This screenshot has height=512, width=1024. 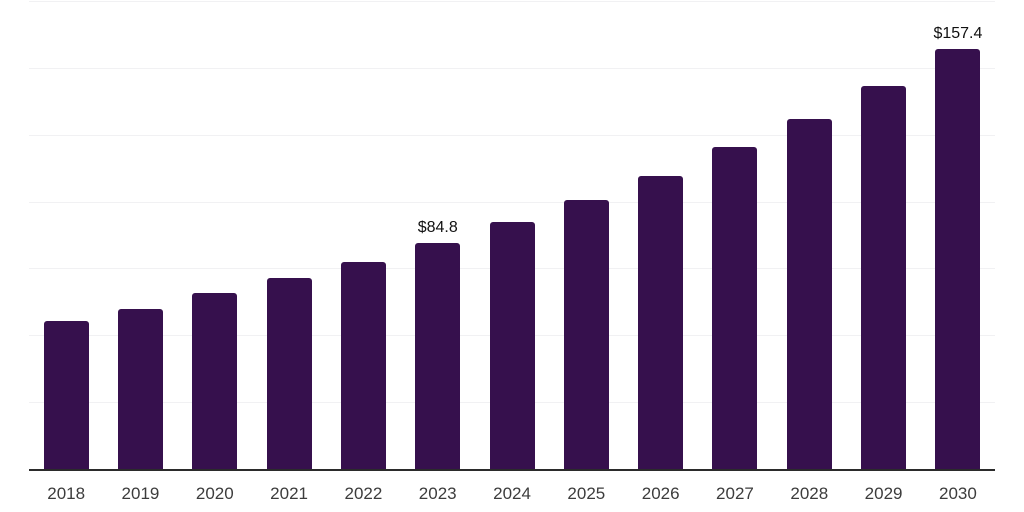 What do you see at coordinates (363, 236) in the screenshot?
I see `bar-slot-2022` at bounding box center [363, 236].